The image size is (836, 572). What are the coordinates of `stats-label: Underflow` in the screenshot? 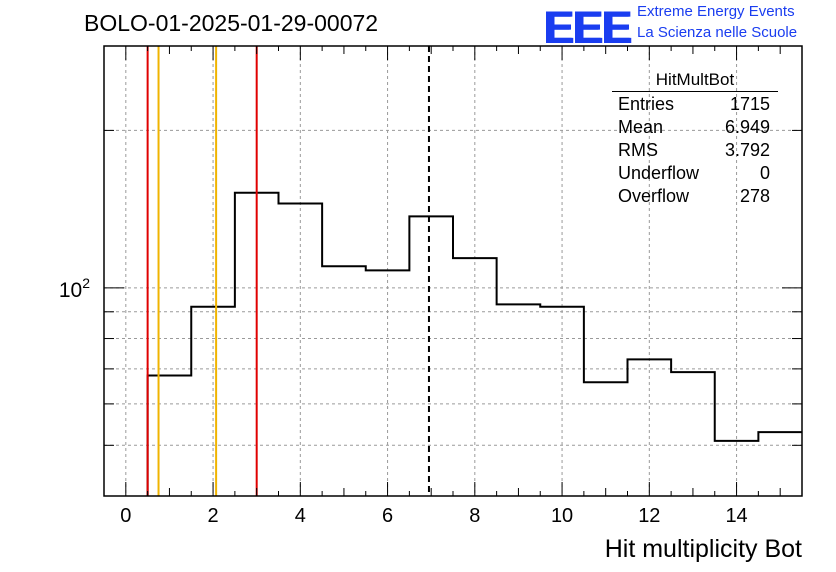 It's located at (659, 173).